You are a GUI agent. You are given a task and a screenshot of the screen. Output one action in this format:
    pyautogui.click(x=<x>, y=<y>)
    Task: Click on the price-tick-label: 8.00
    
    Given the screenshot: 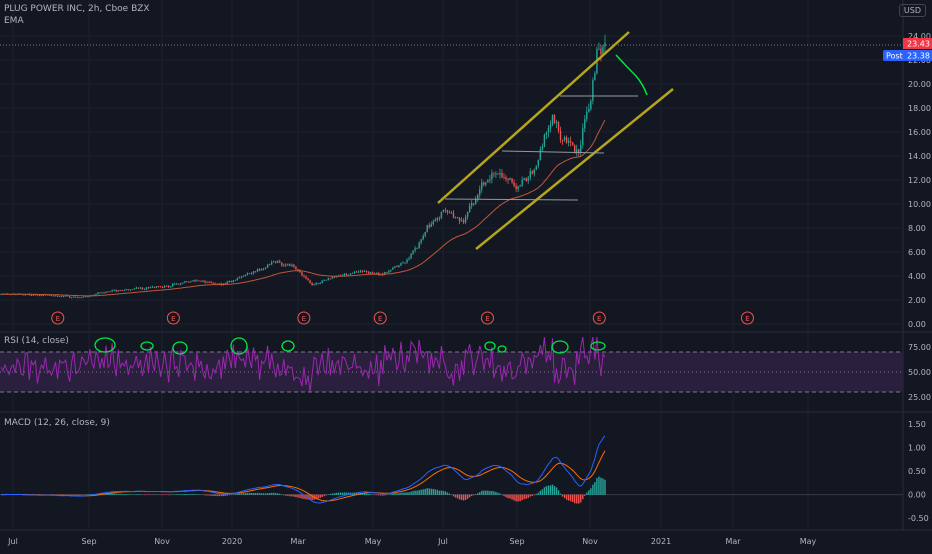 What is the action you would take?
    pyautogui.click(x=917, y=228)
    